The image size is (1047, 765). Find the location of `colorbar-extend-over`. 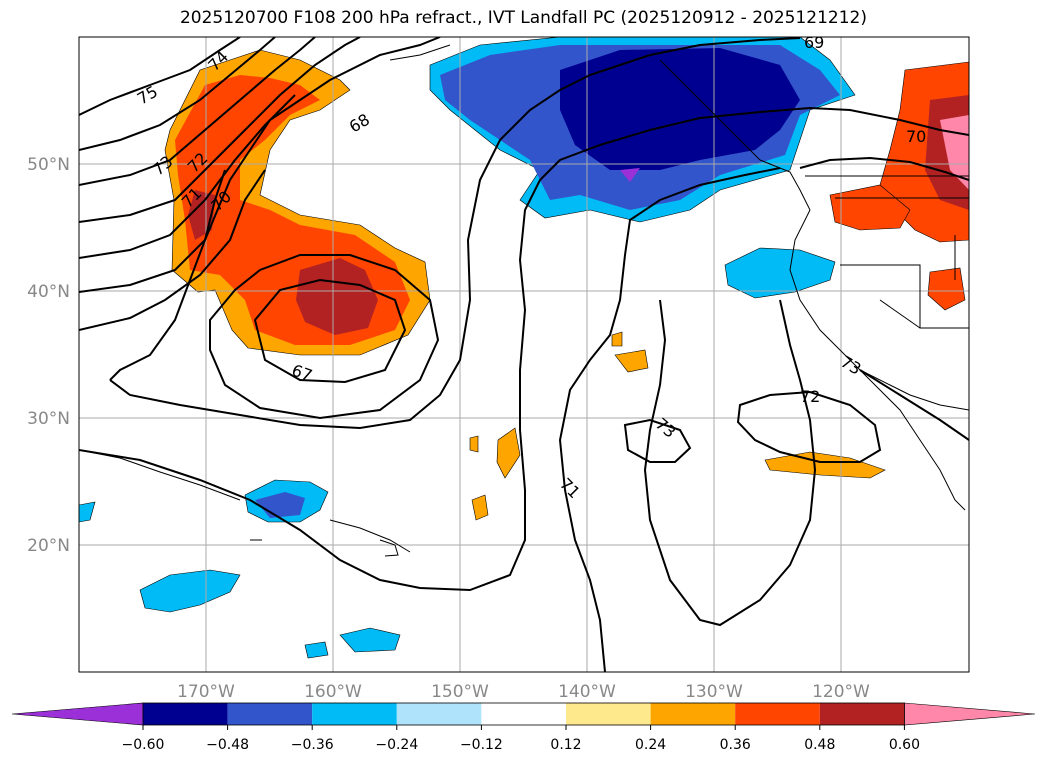

colorbar-extend-over is located at coordinates (970, 714).